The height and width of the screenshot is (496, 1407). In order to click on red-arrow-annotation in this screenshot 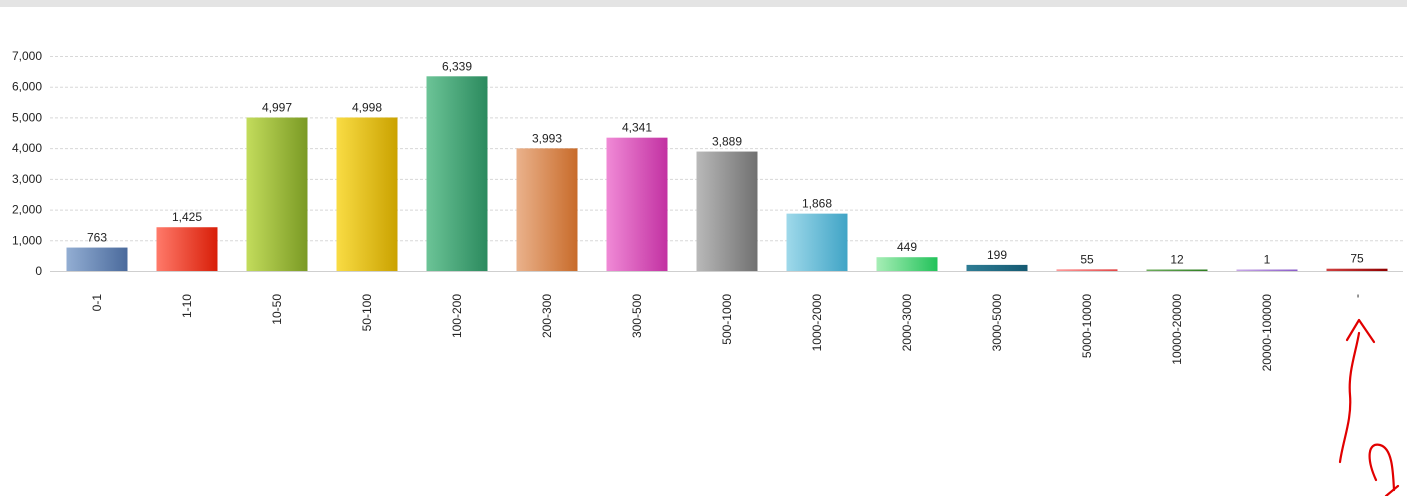, I will do `click(1369, 407)`.